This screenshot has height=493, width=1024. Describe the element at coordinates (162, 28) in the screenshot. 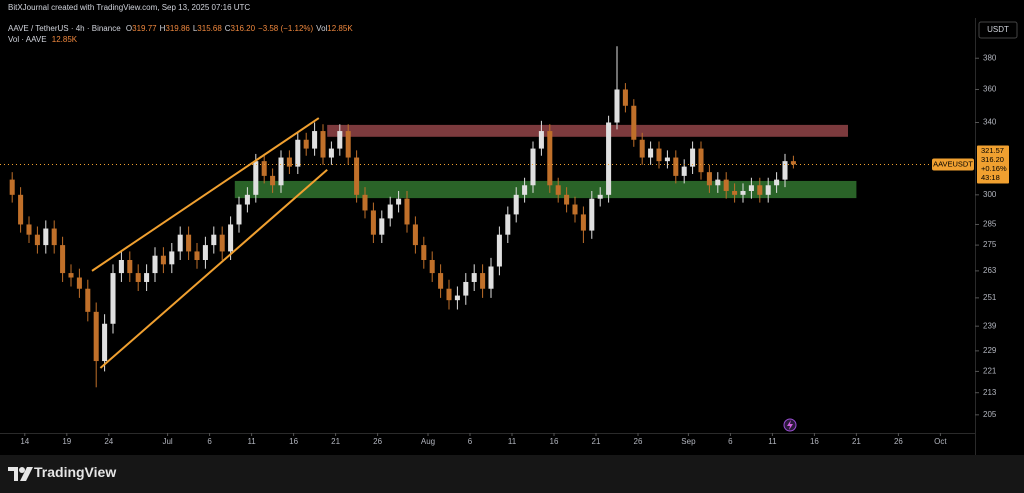

I see `ohlc-key: H` at that location.